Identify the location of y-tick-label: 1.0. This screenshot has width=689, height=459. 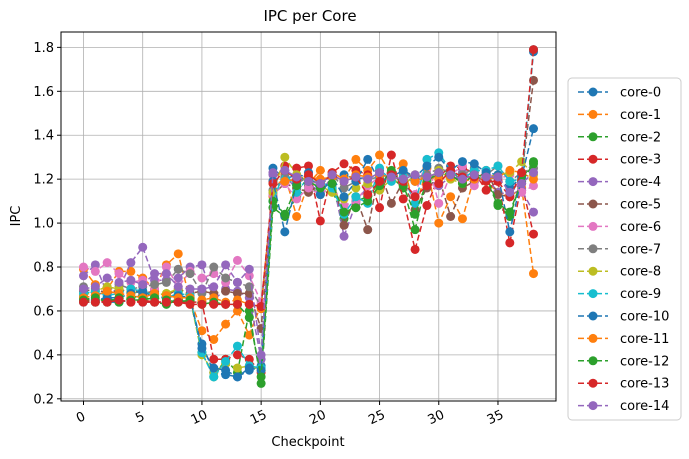
(43, 224).